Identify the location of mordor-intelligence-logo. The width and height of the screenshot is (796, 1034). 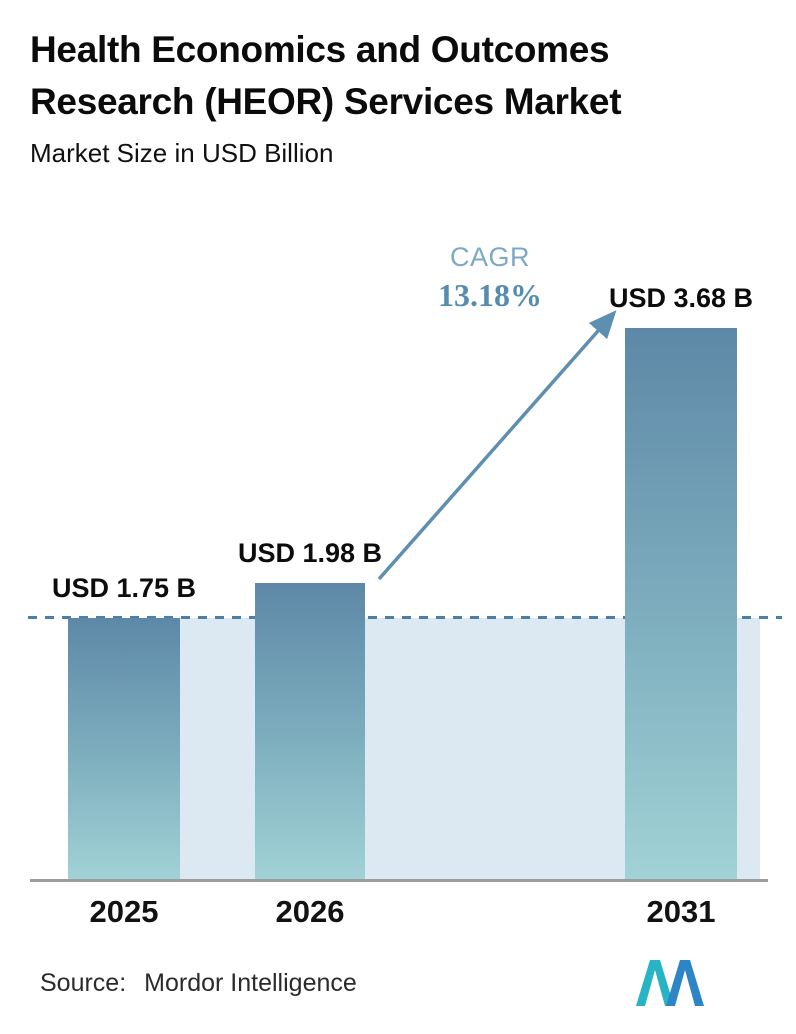
(670, 983).